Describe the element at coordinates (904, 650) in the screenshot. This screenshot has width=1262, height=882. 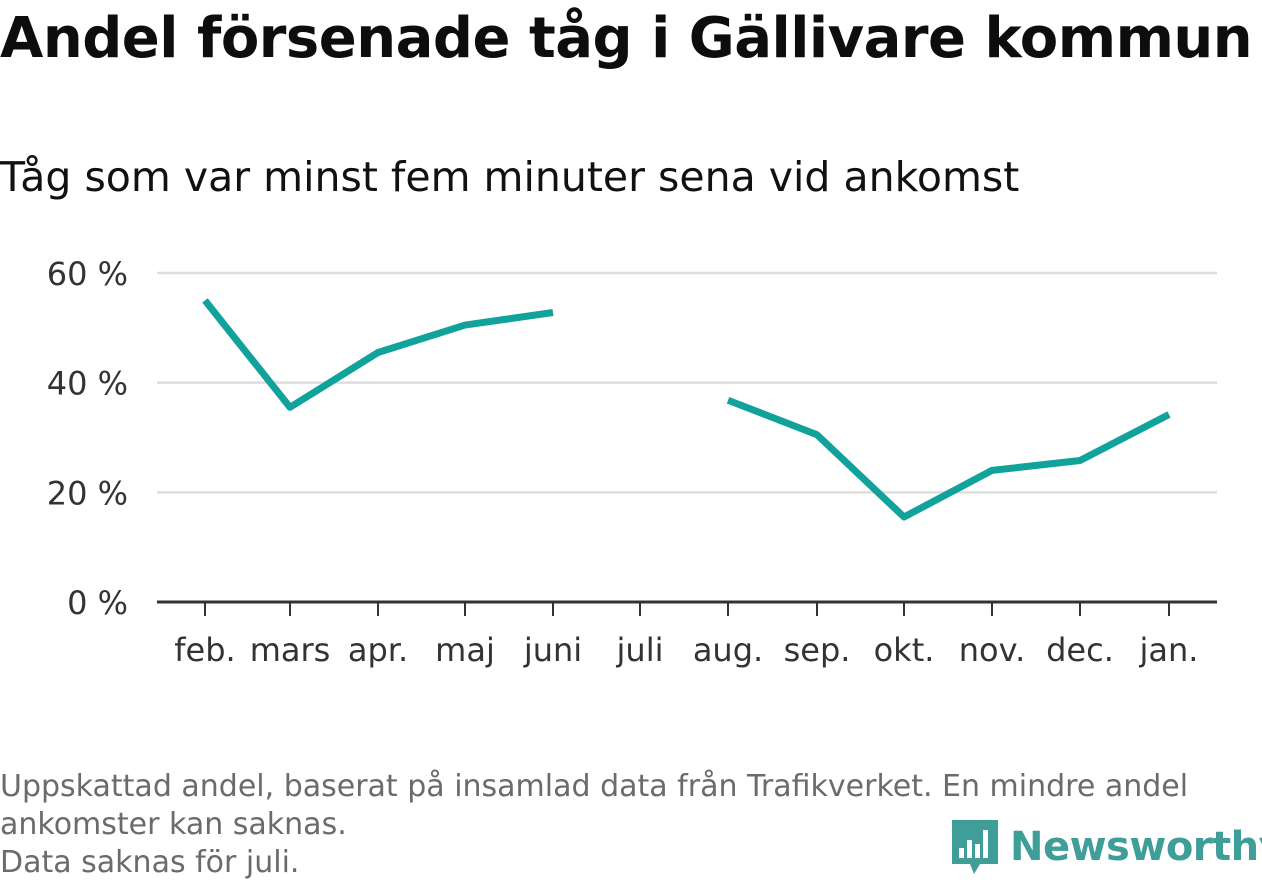
I see `x-tick-label: okt.` at that location.